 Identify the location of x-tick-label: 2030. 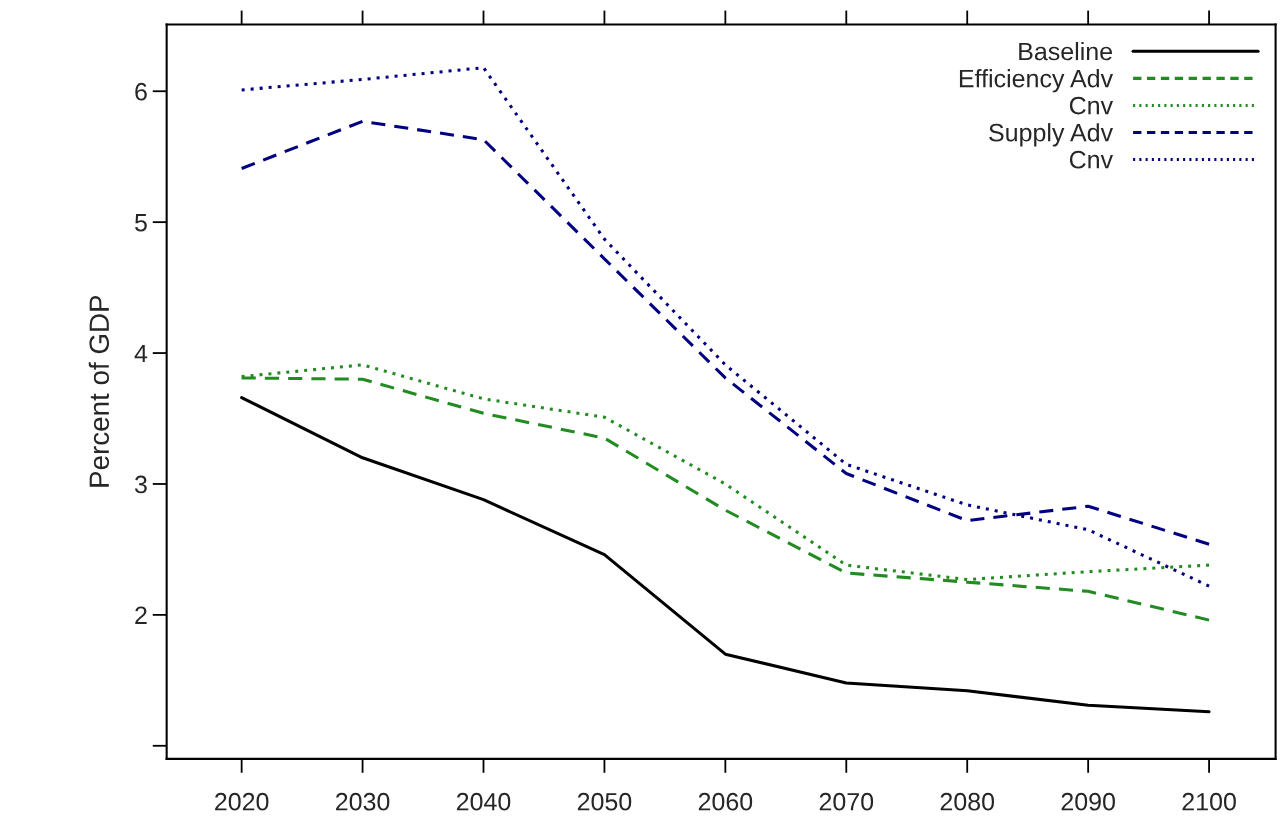
(363, 801).